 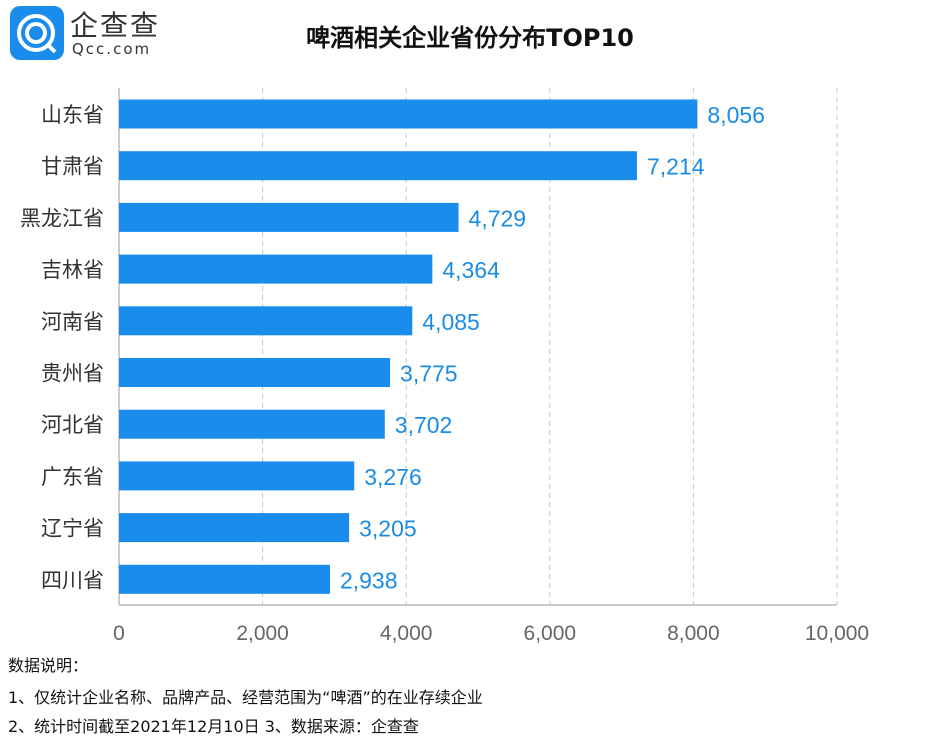 What do you see at coordinates (72, 580) in the screenshot?
I see `category-label: 四川省` at bounding box center [72, 580].